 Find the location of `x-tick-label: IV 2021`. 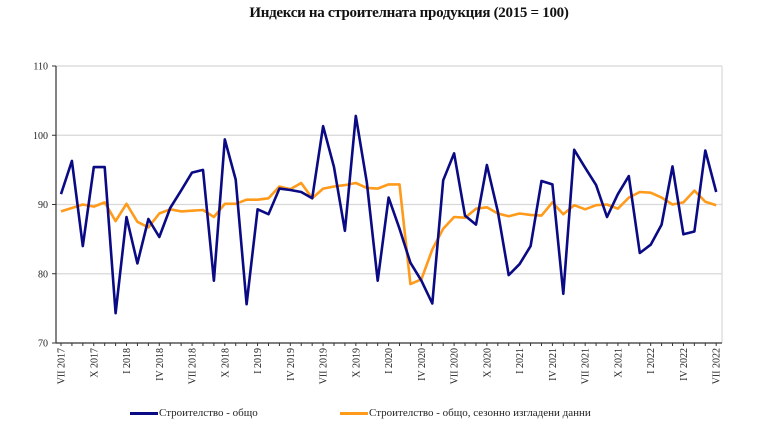

x-tick-label: IV 2021 is located at coordinates (553, 364).